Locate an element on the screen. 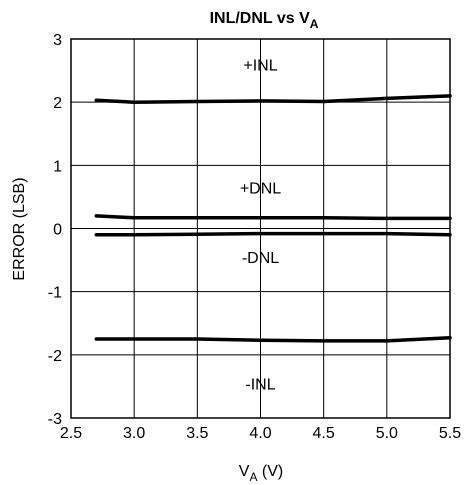  y-tick-label-5: -2 is located at coordinates (55, 356).